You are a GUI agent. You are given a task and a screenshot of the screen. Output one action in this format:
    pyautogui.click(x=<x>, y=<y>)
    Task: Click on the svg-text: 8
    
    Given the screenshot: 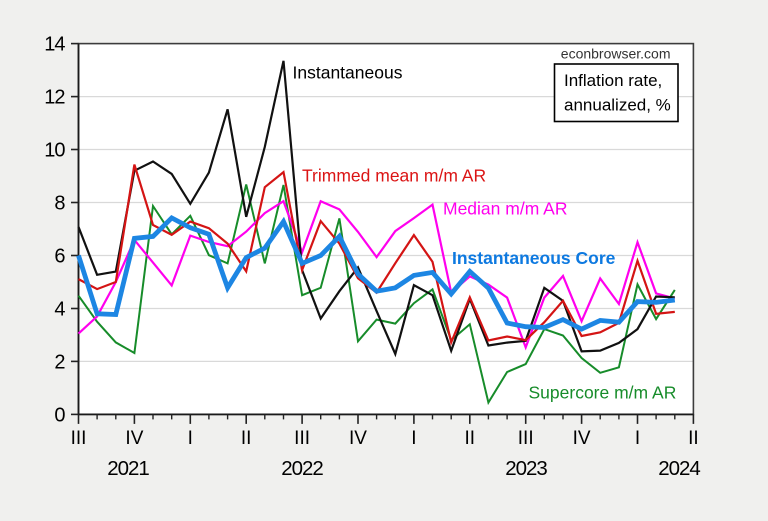 What is the action you would take?
    pyautogui.click(x=59, y=204)
    